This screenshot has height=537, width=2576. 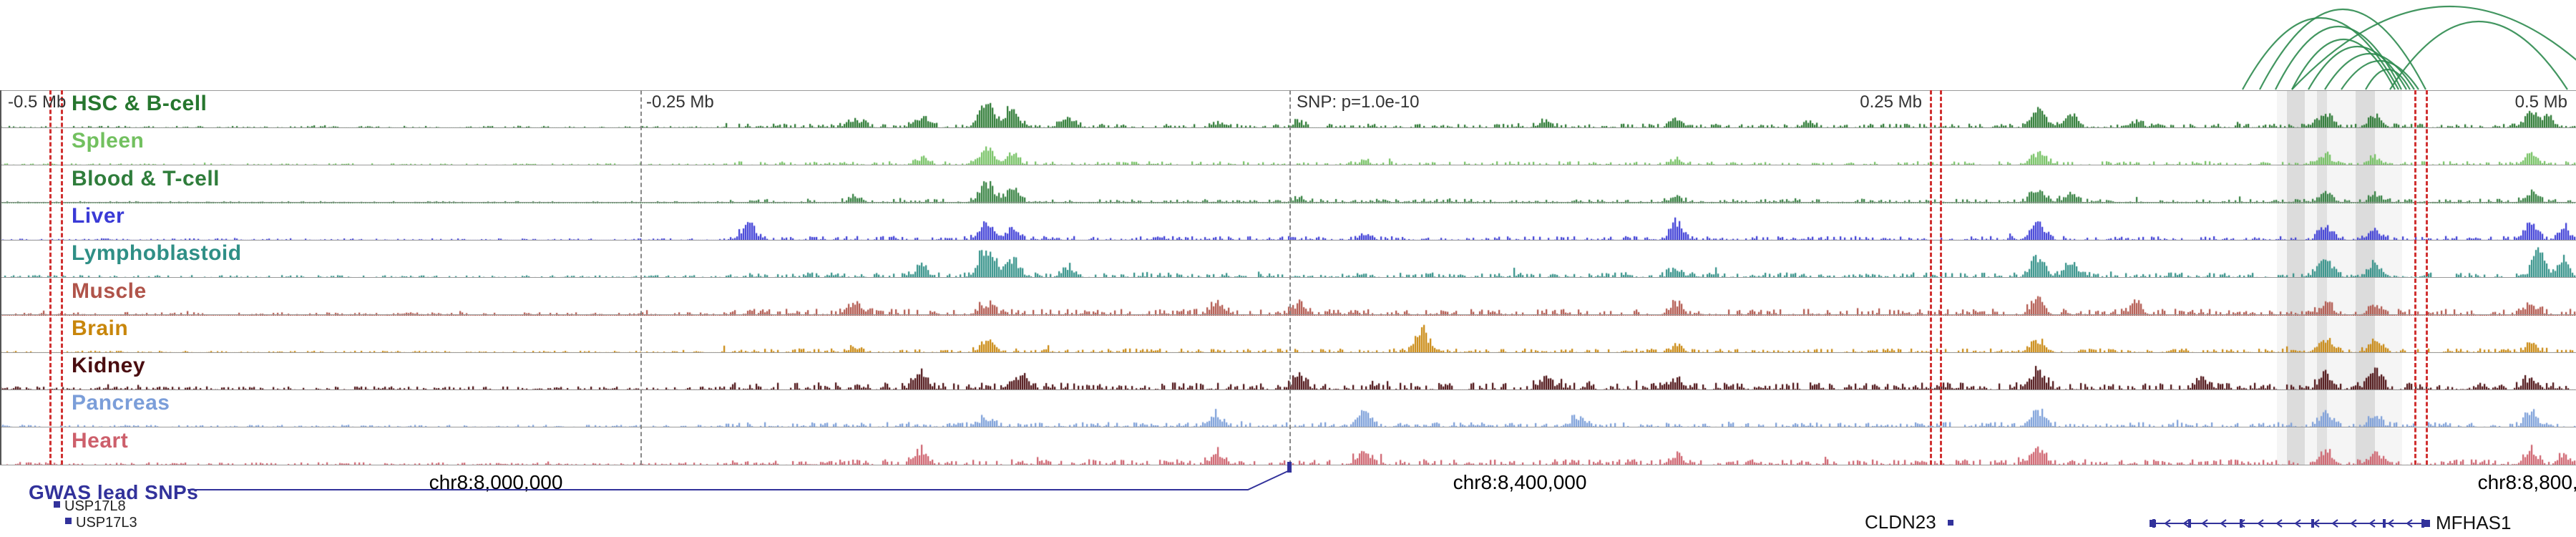 I want to click on track-row-hsc-b-cell: HSC & B-cell, so click(x=1288, y=109).